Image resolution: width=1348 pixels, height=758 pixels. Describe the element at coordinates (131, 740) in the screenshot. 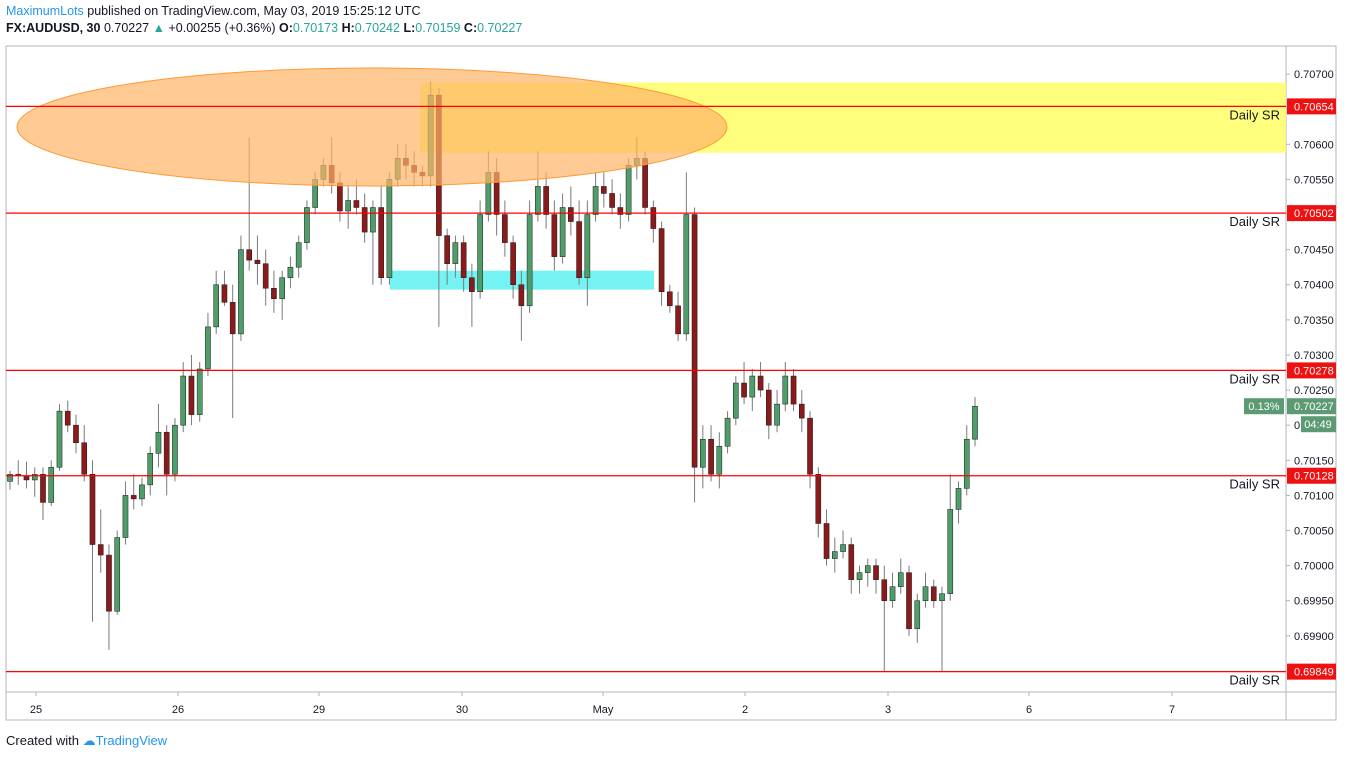

I see `tradingview-link: TradingView` at that location.